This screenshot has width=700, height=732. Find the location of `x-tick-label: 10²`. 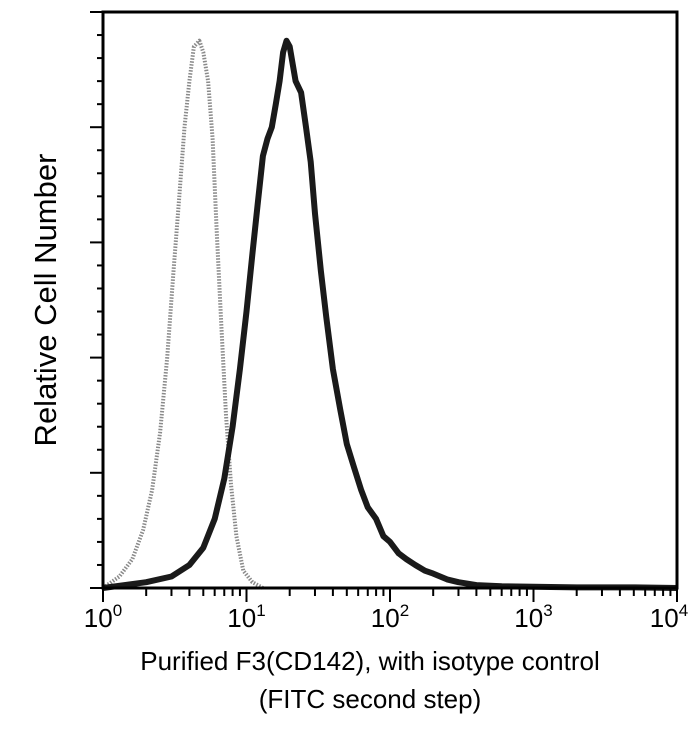

x-tick-label: 10² is located at coordinates (390, 617).